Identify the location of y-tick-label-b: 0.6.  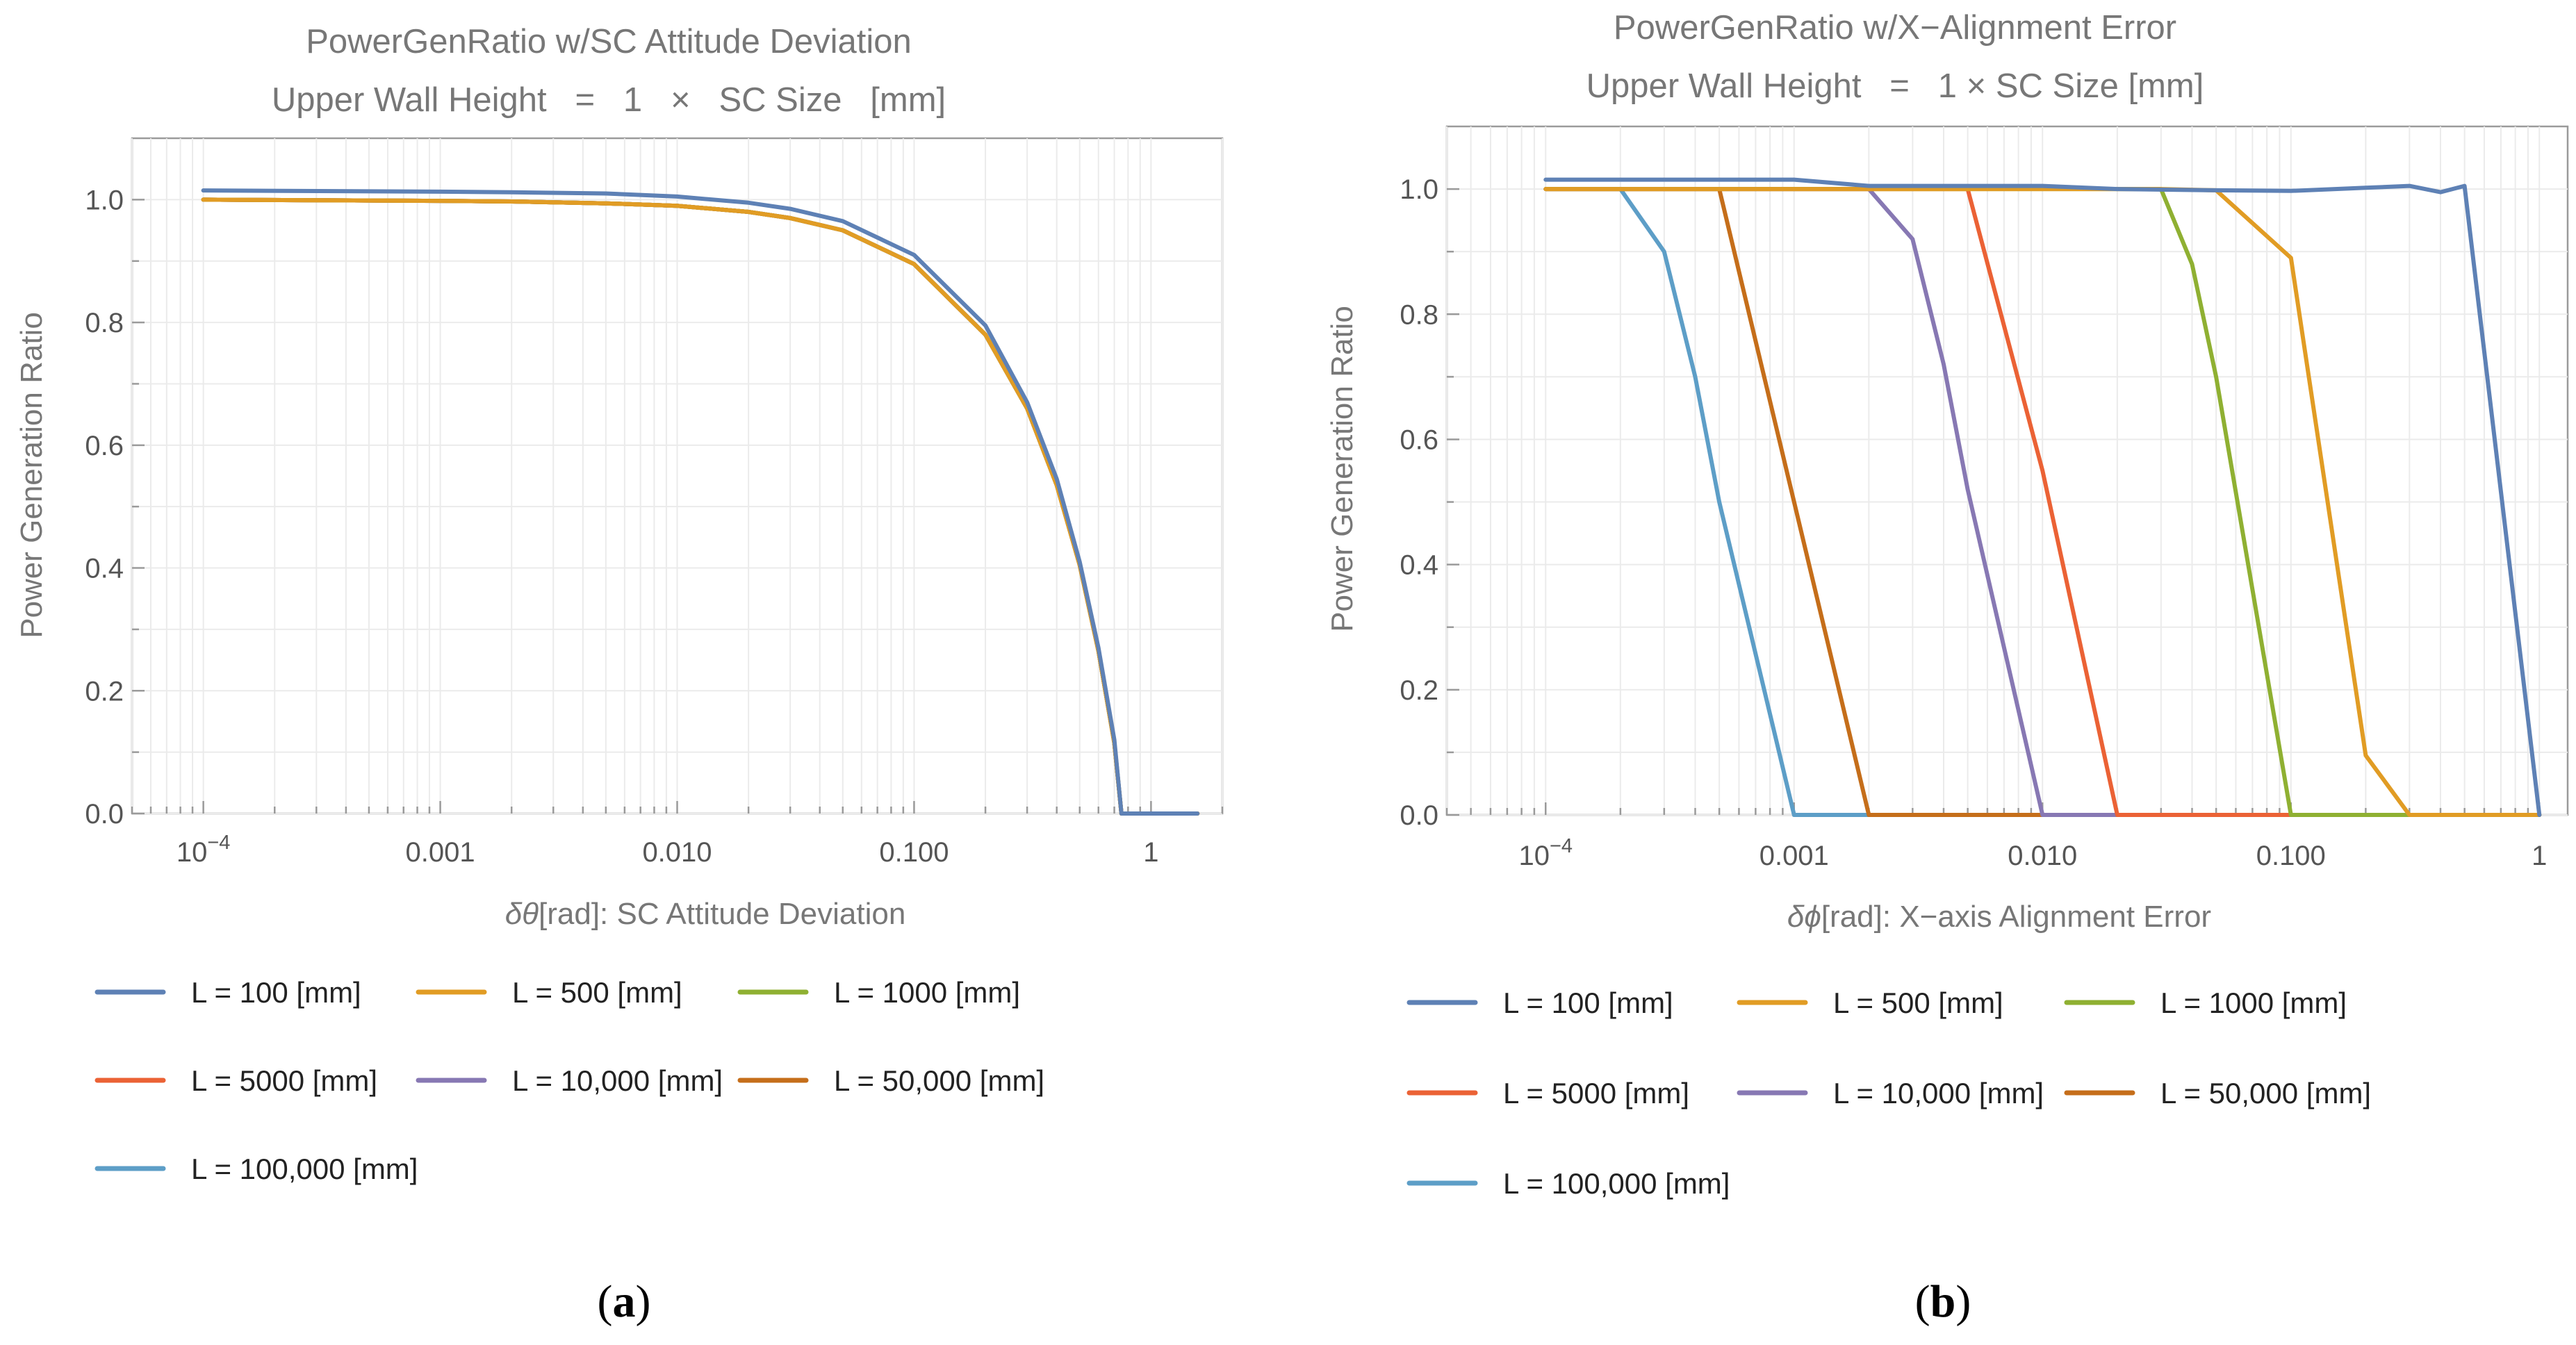
(1419, 439).